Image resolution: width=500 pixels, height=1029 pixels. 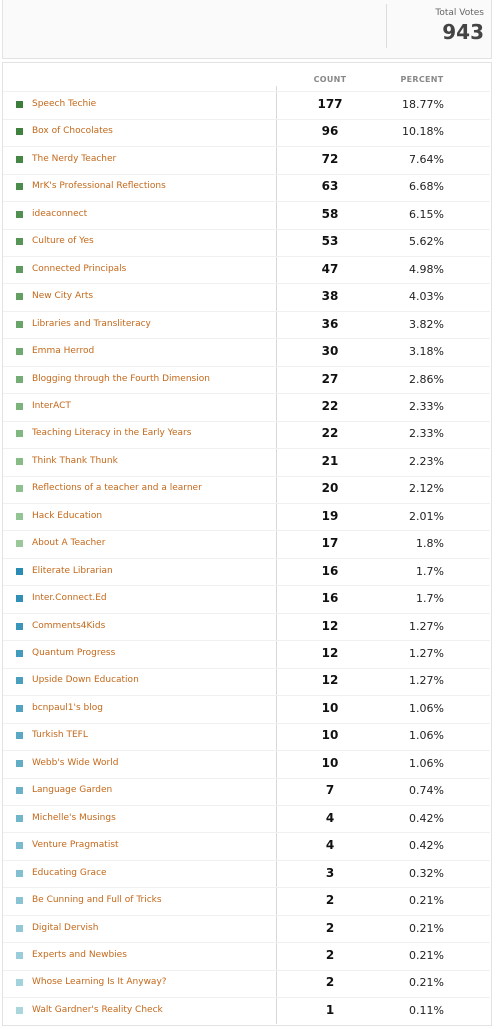 What do you see at coordinates (72, 131) in the screenshot?
I see `entry-name: Box of Chocolates` at bounding box center [72, 131].